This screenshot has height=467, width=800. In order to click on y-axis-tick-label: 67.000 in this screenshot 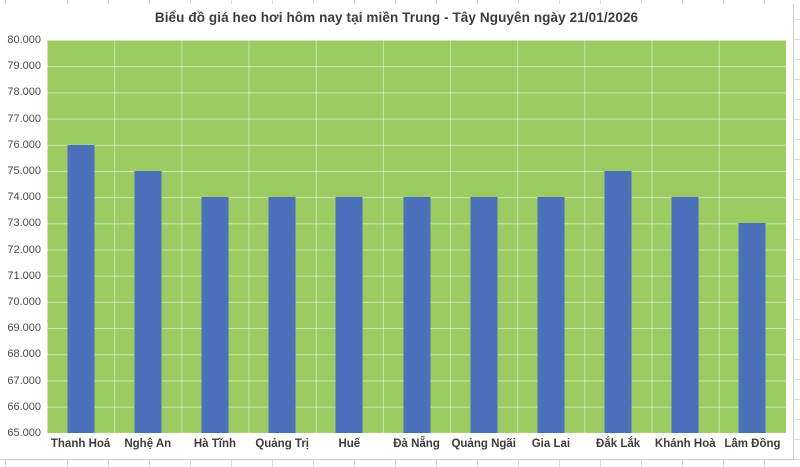, I will do `click(24, 380)`.